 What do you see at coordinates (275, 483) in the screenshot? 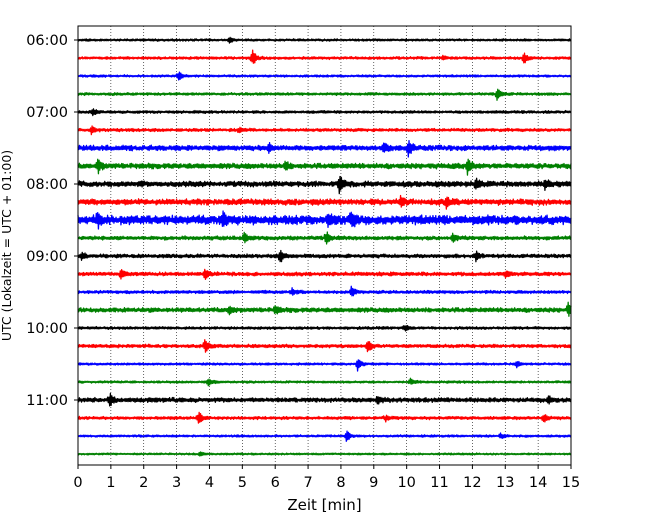
I see `x-tick-label: 6` at bounding box center [275, 483].